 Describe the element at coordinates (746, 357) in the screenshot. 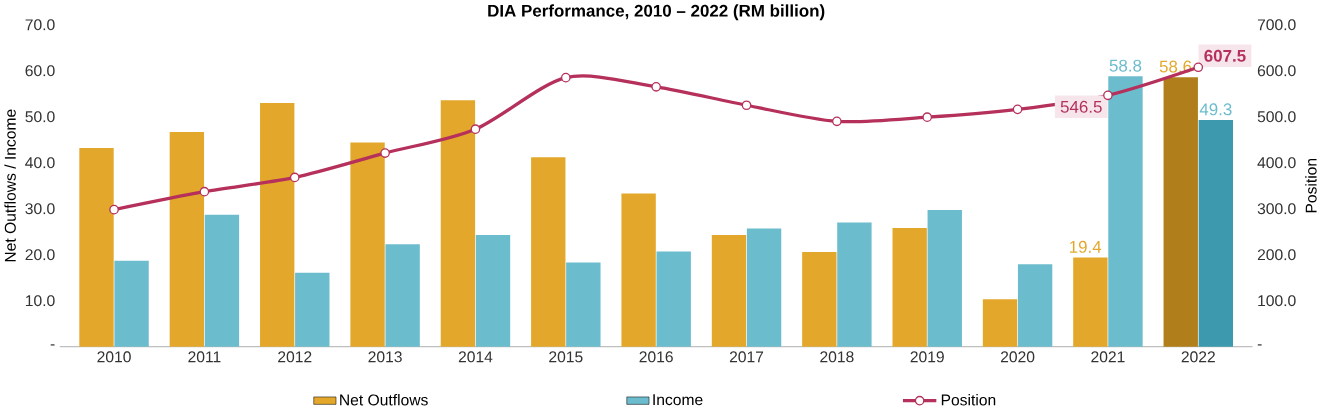

I see `x-tick-label: 2017` at that location.